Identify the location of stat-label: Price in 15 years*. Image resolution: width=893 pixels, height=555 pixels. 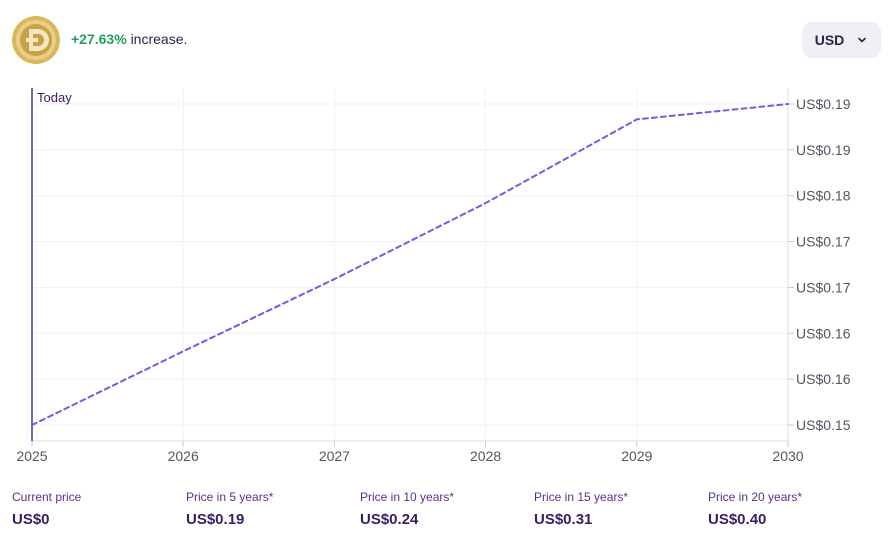
(581, 497).